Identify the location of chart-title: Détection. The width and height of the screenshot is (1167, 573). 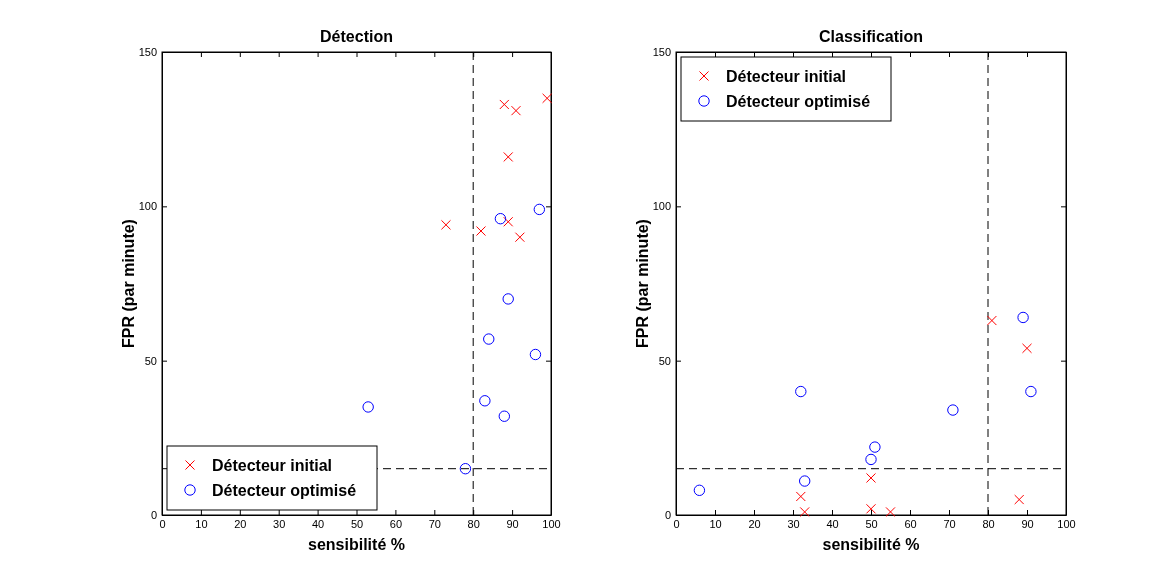
(356, 36).